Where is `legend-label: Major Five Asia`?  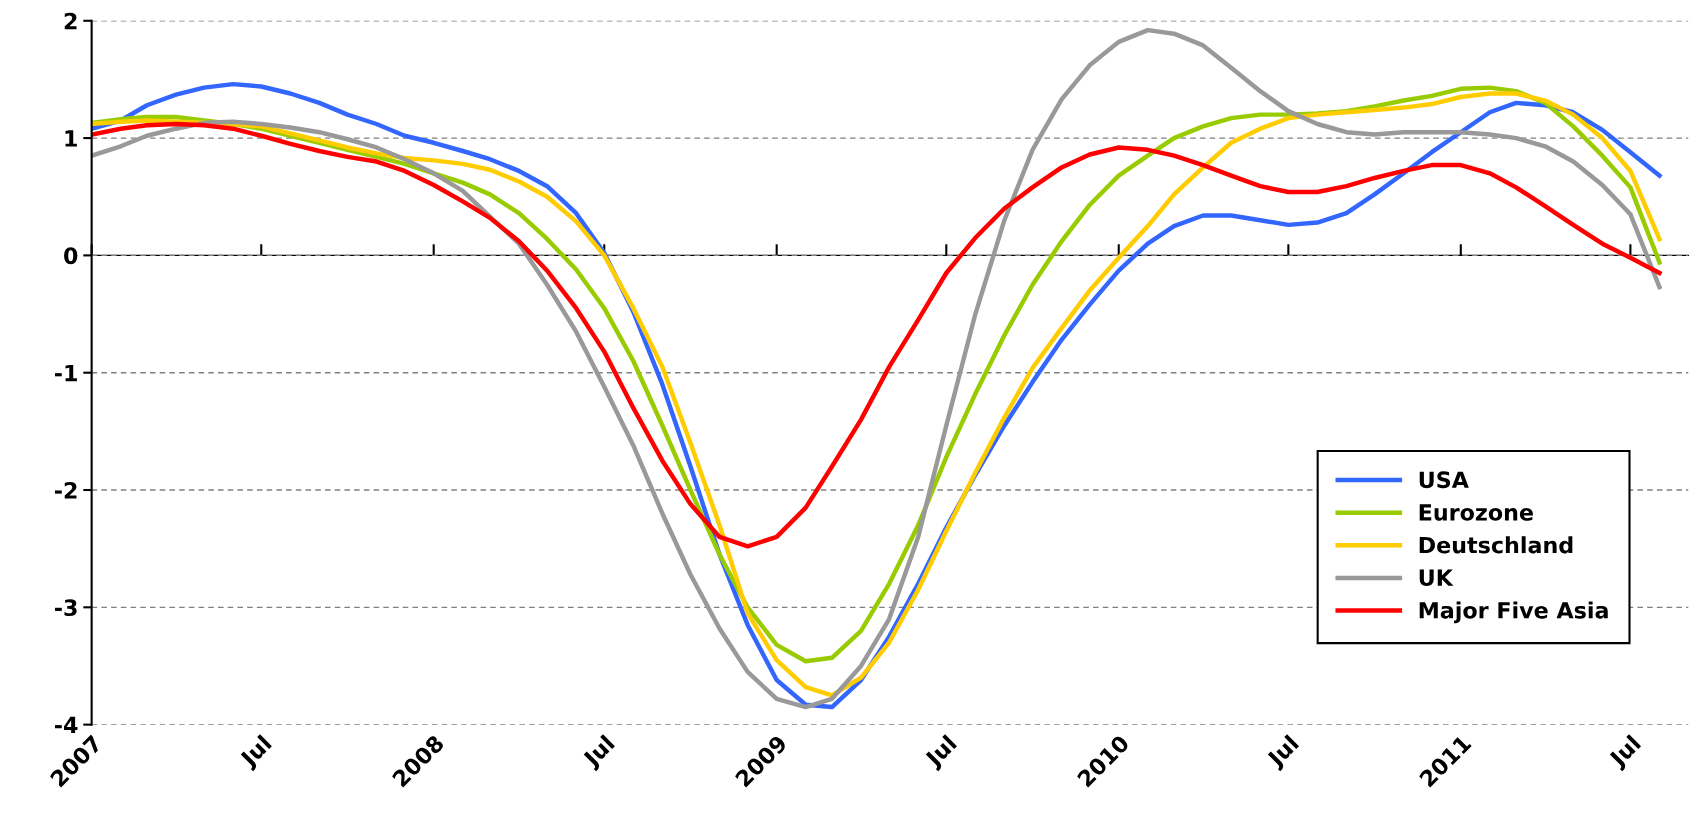
legend-label: Major Five Asia is located at coordinates (1513, 612).